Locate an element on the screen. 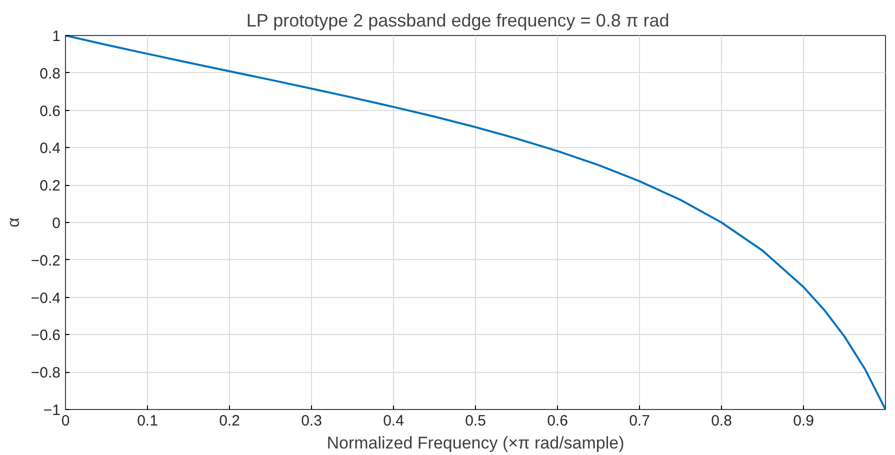  y-tick-label: 0.2 is located at coordinates (50, 186).